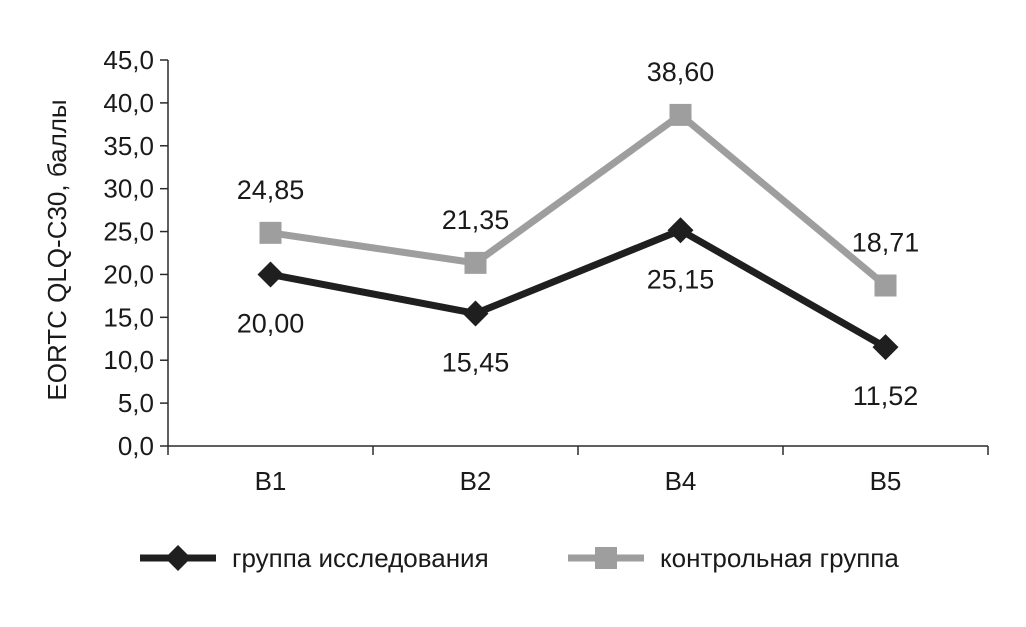  Describe the element at coordinates (128, 103) in the screenshot. I see `y-tick-label: 40,0` at that location.